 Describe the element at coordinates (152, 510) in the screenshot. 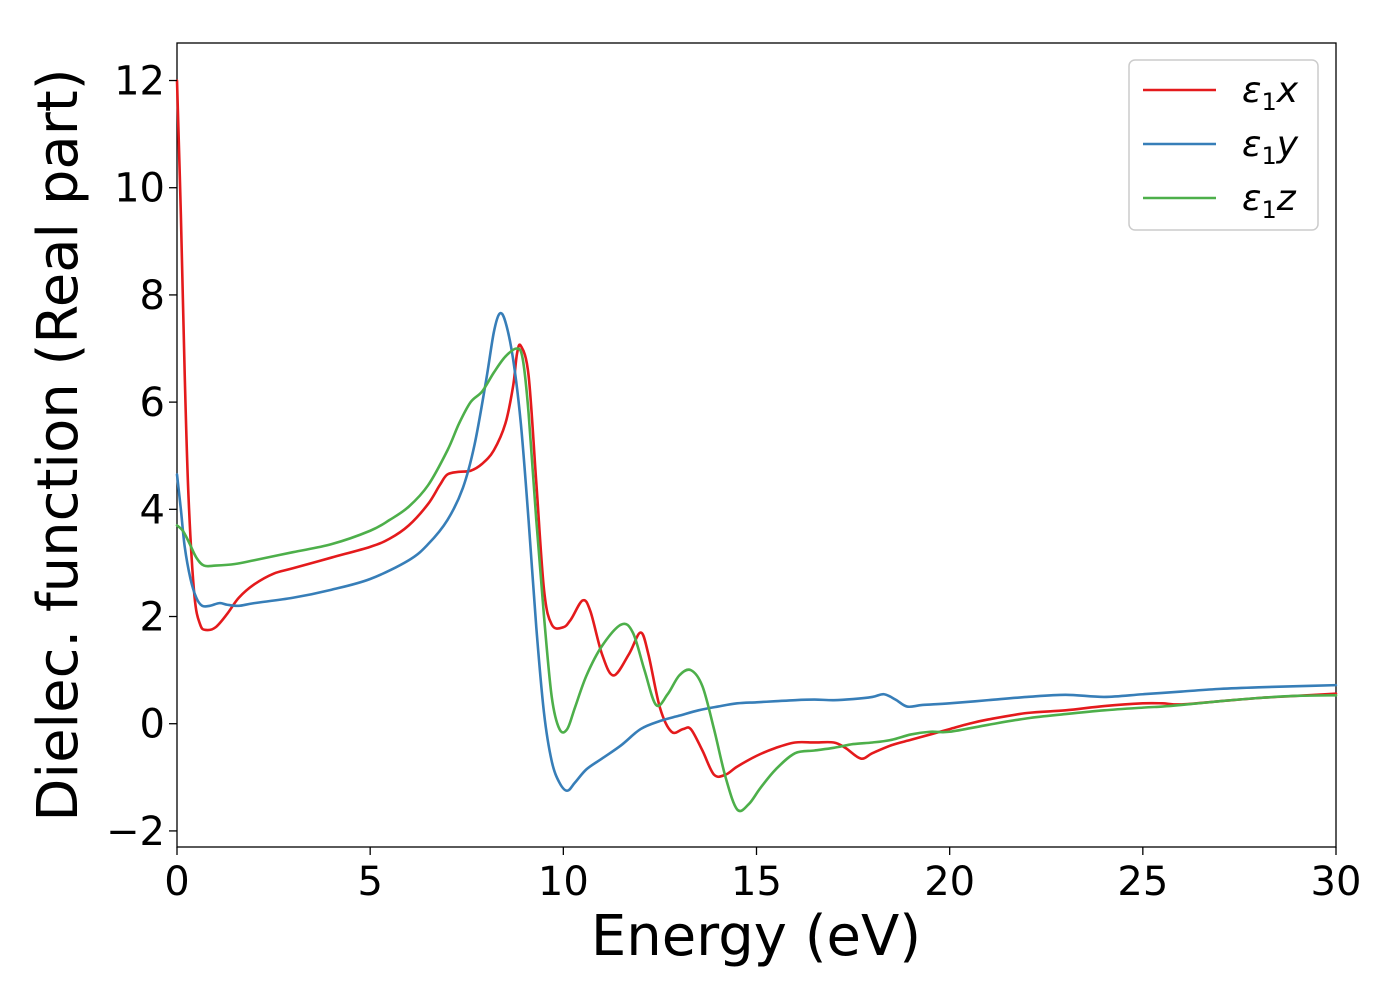

I see `y-tick-label: 4` at that location.